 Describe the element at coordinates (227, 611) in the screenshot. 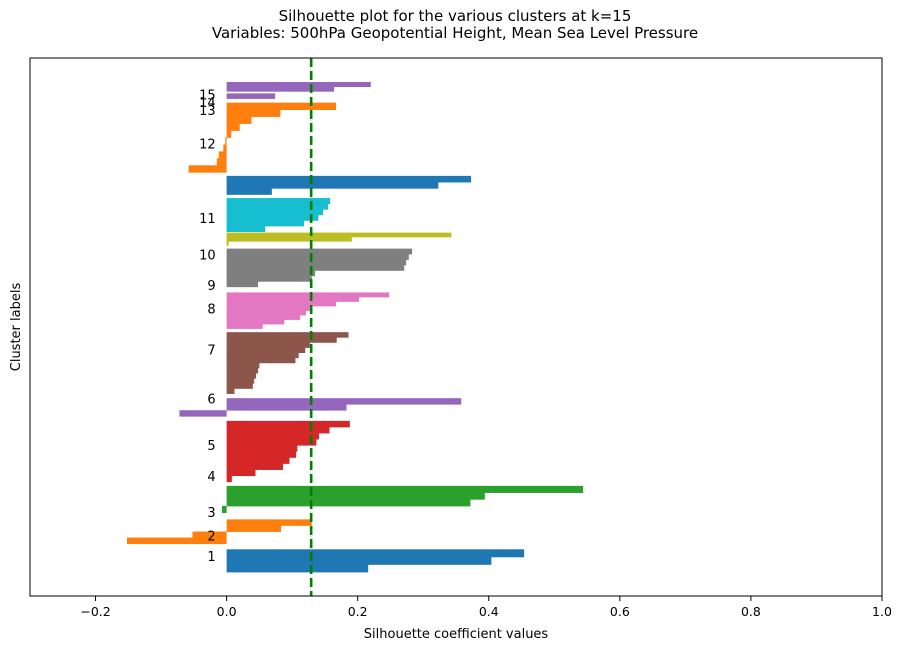

I see `x-tick-label: 0.0` at that location.